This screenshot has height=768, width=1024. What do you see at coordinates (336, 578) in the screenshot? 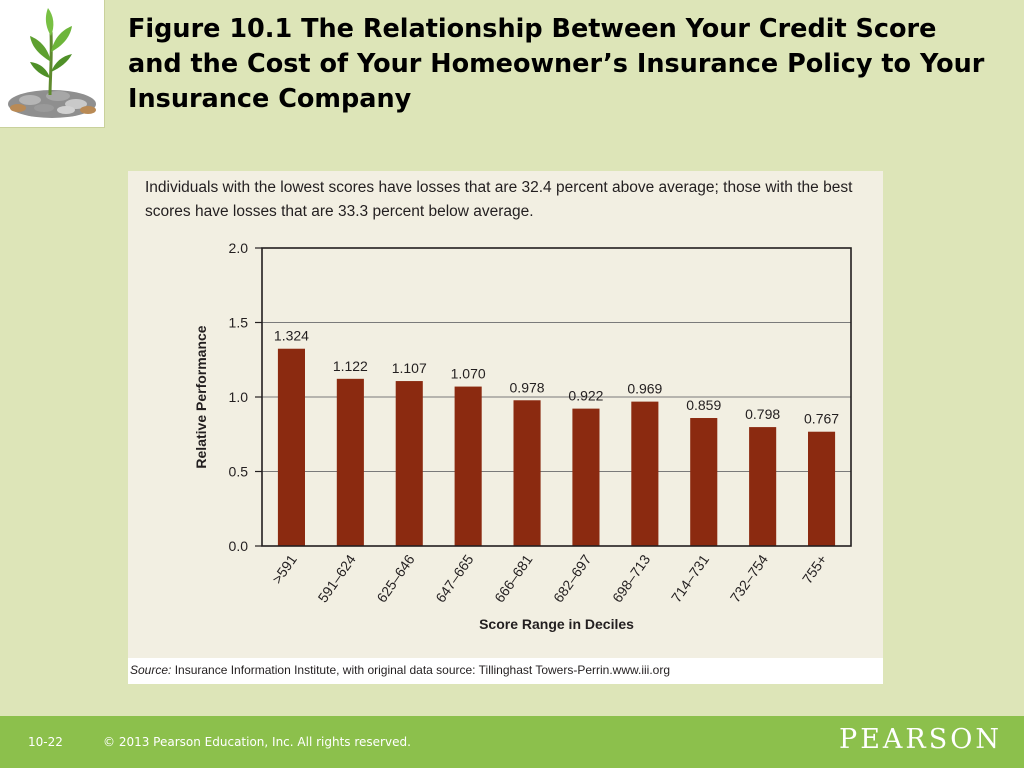
I see `x-tick-label: 591–624` at bounding box center [336, 578].